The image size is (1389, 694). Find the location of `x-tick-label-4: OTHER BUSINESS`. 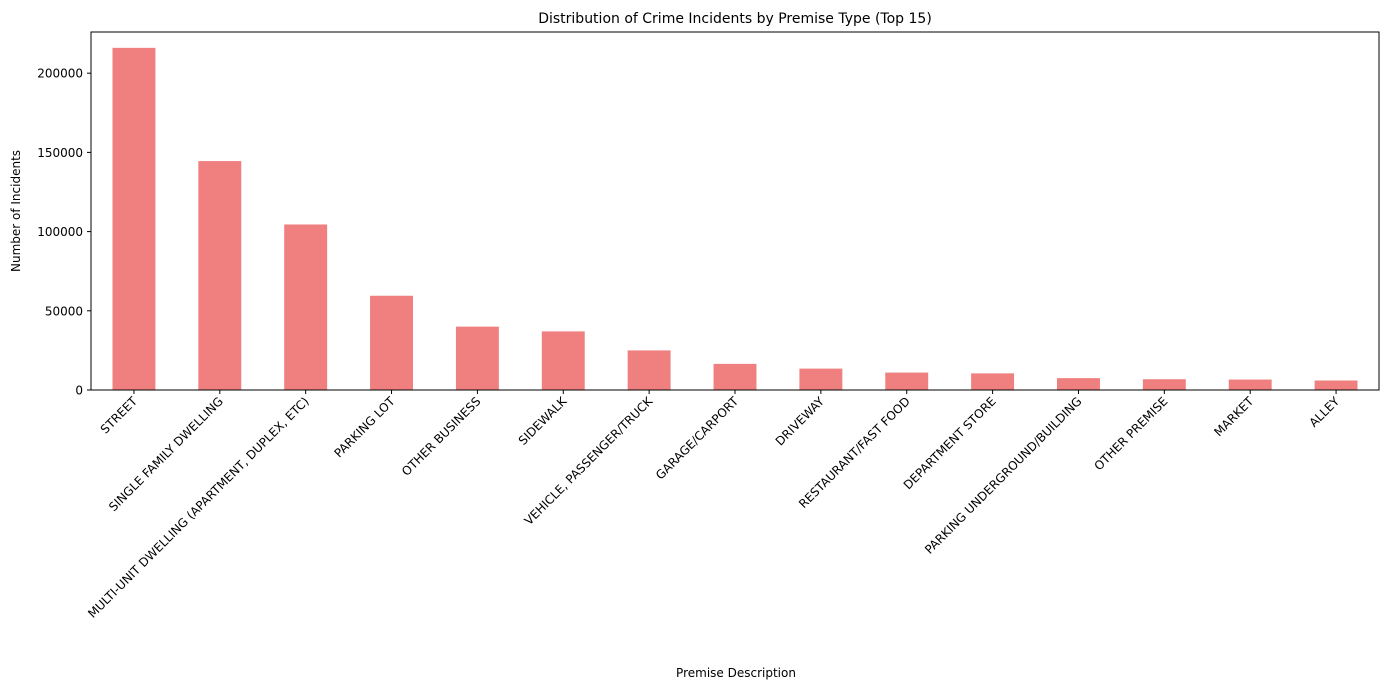

x-tick-label-4: OTHER BUSINESS is located at coordinates (441, 436).